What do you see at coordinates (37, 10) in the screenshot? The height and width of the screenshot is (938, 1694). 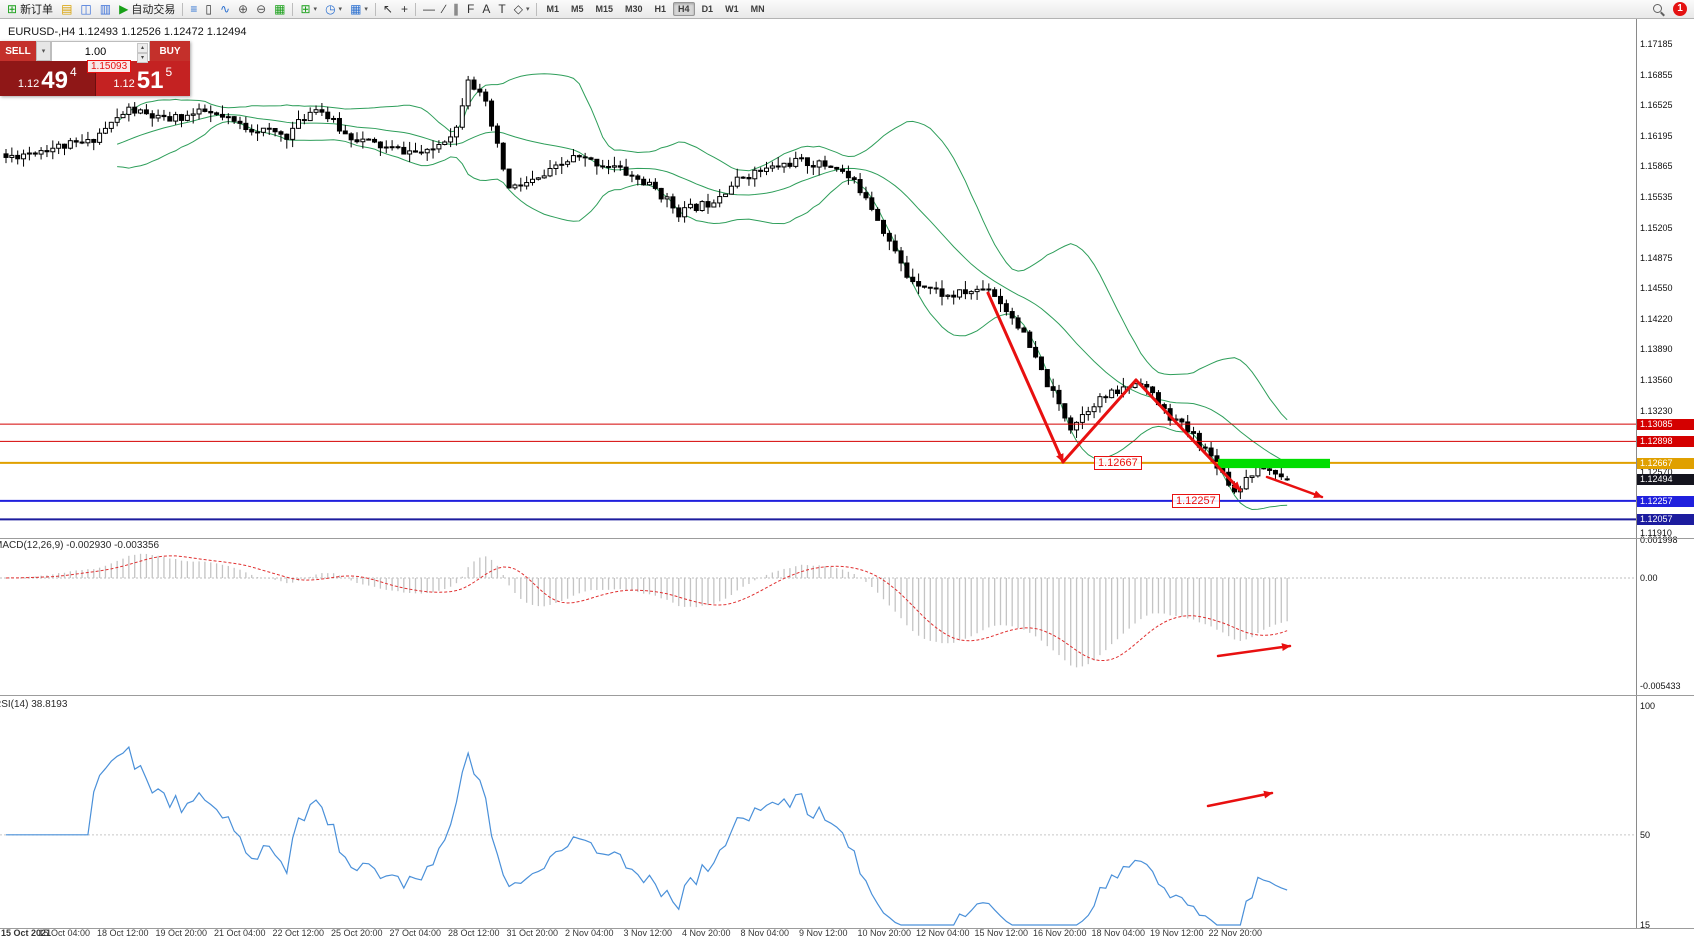 I see `new-order-button-label: 新订单` at bounding box center [37, 10].